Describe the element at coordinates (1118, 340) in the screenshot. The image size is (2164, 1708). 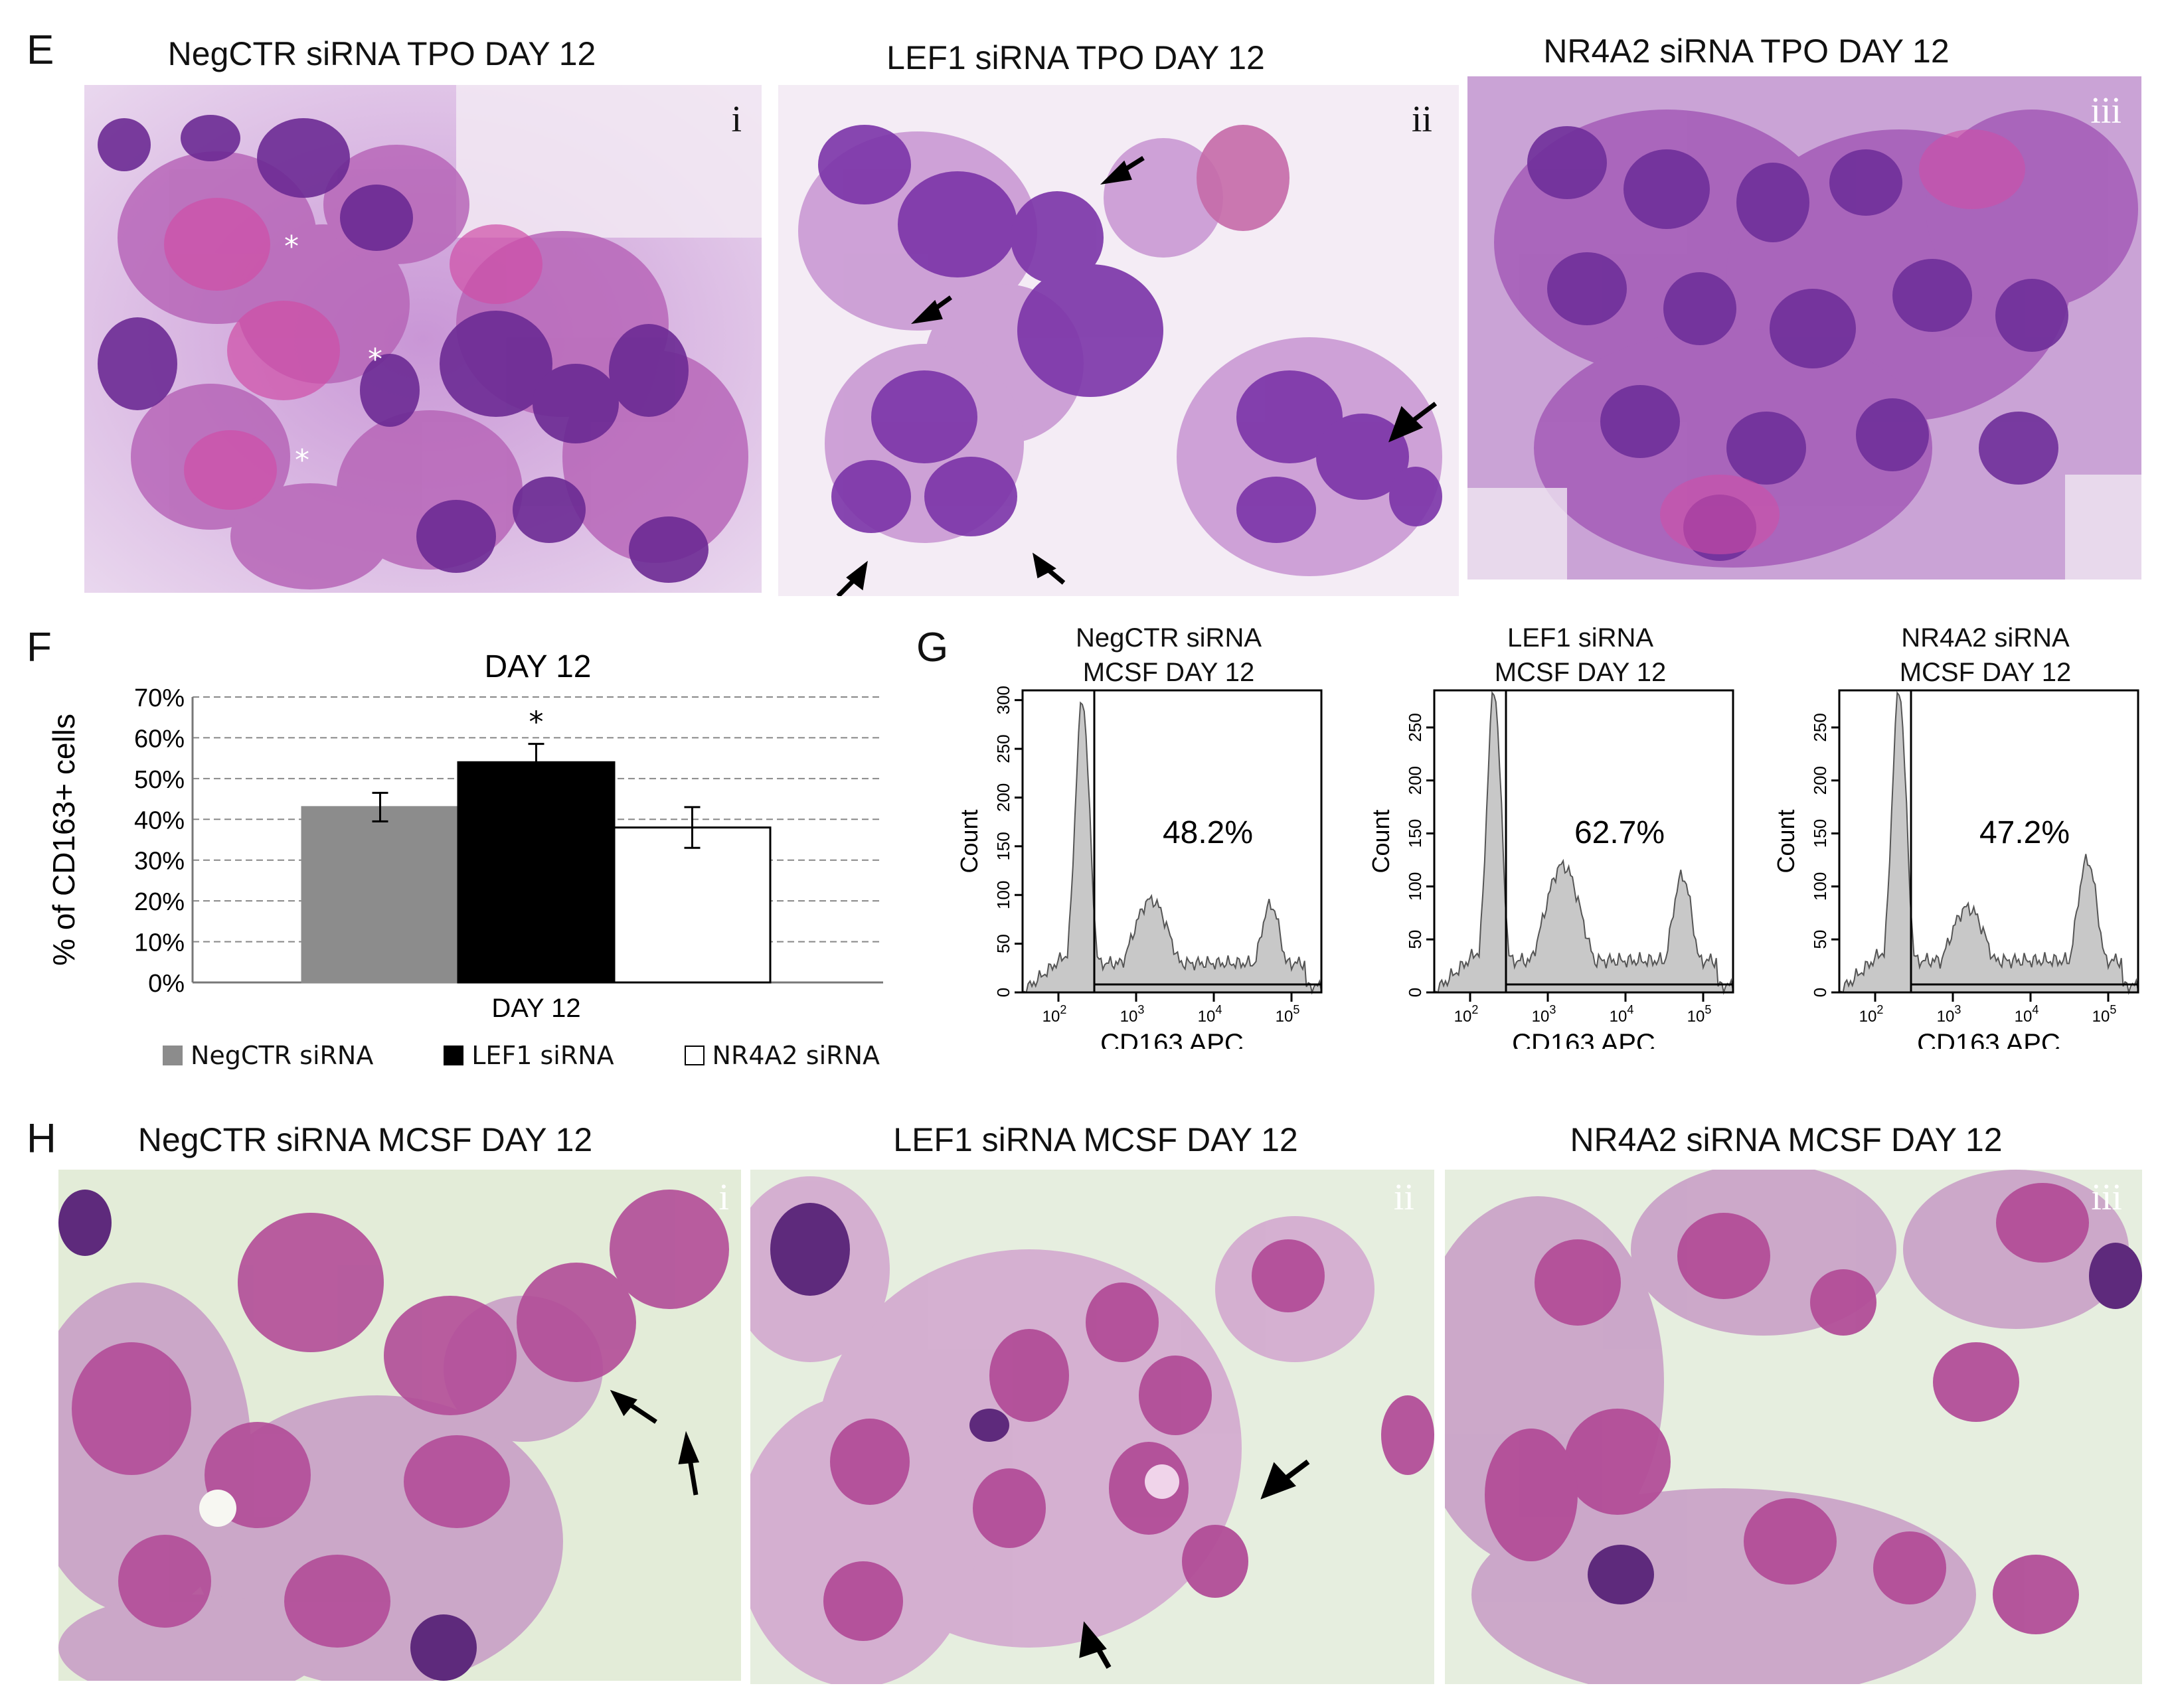
I see `micrograph-e-ii: ii` at that location.